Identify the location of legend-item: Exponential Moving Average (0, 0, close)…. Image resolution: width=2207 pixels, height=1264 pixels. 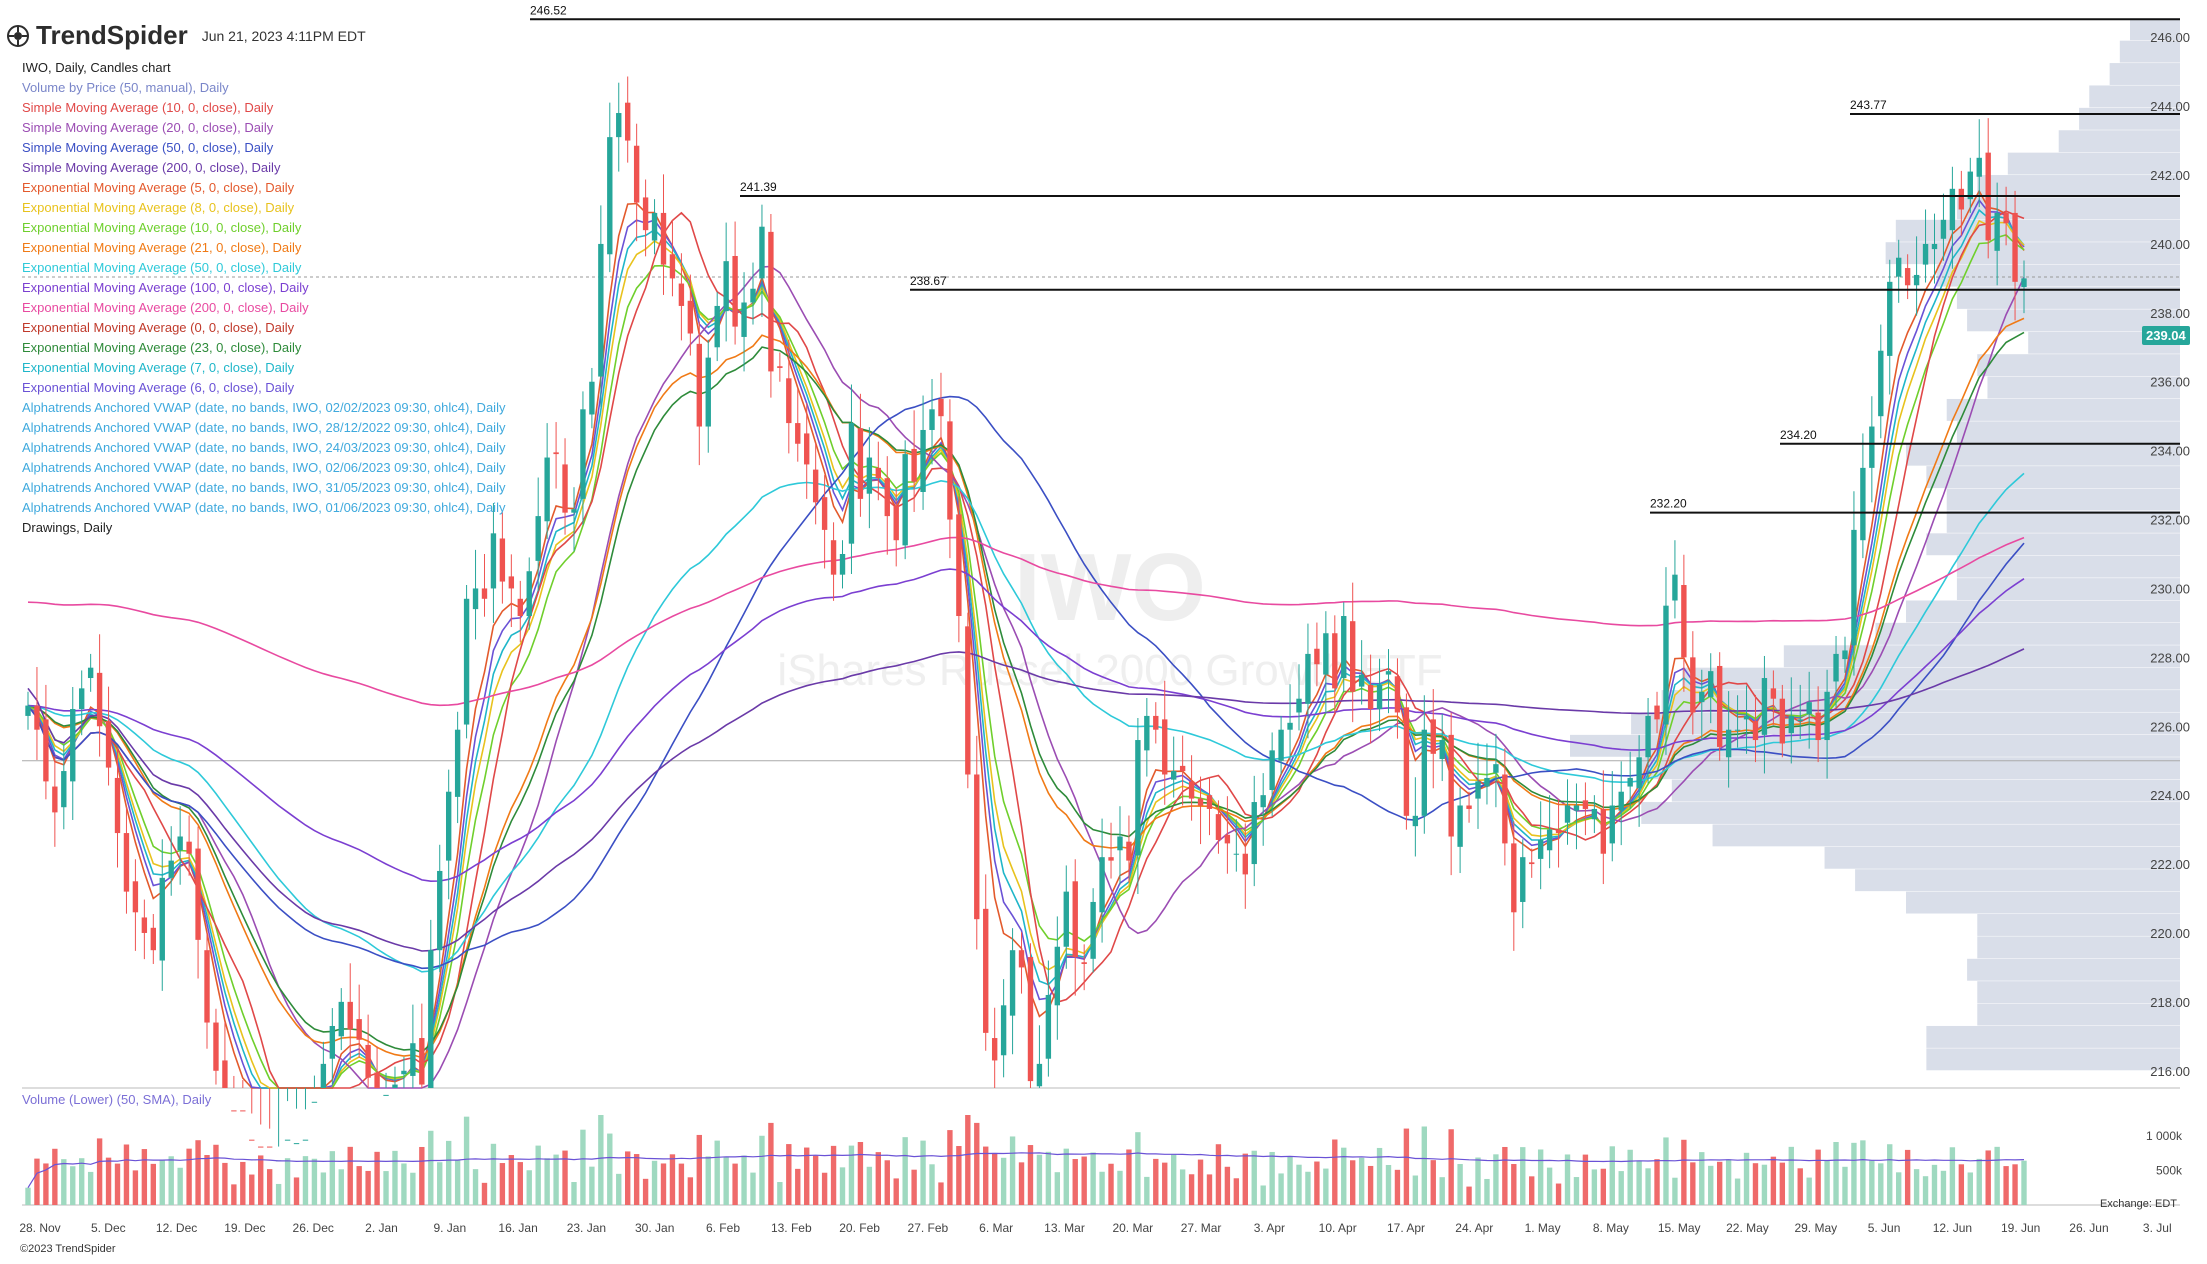
(158, 327).